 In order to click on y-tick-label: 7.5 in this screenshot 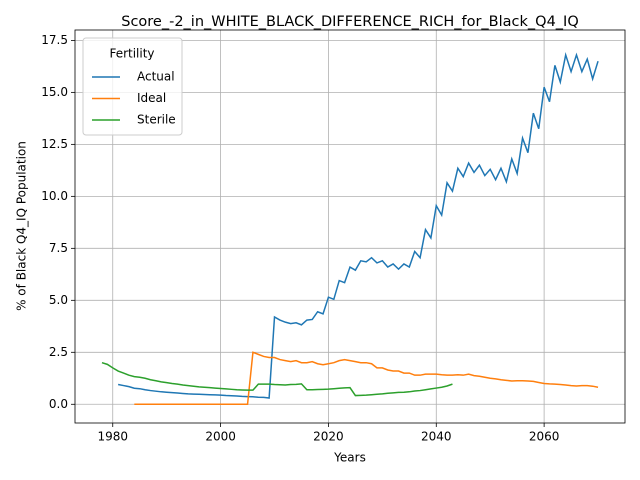, I will do `click(58, 248)`.